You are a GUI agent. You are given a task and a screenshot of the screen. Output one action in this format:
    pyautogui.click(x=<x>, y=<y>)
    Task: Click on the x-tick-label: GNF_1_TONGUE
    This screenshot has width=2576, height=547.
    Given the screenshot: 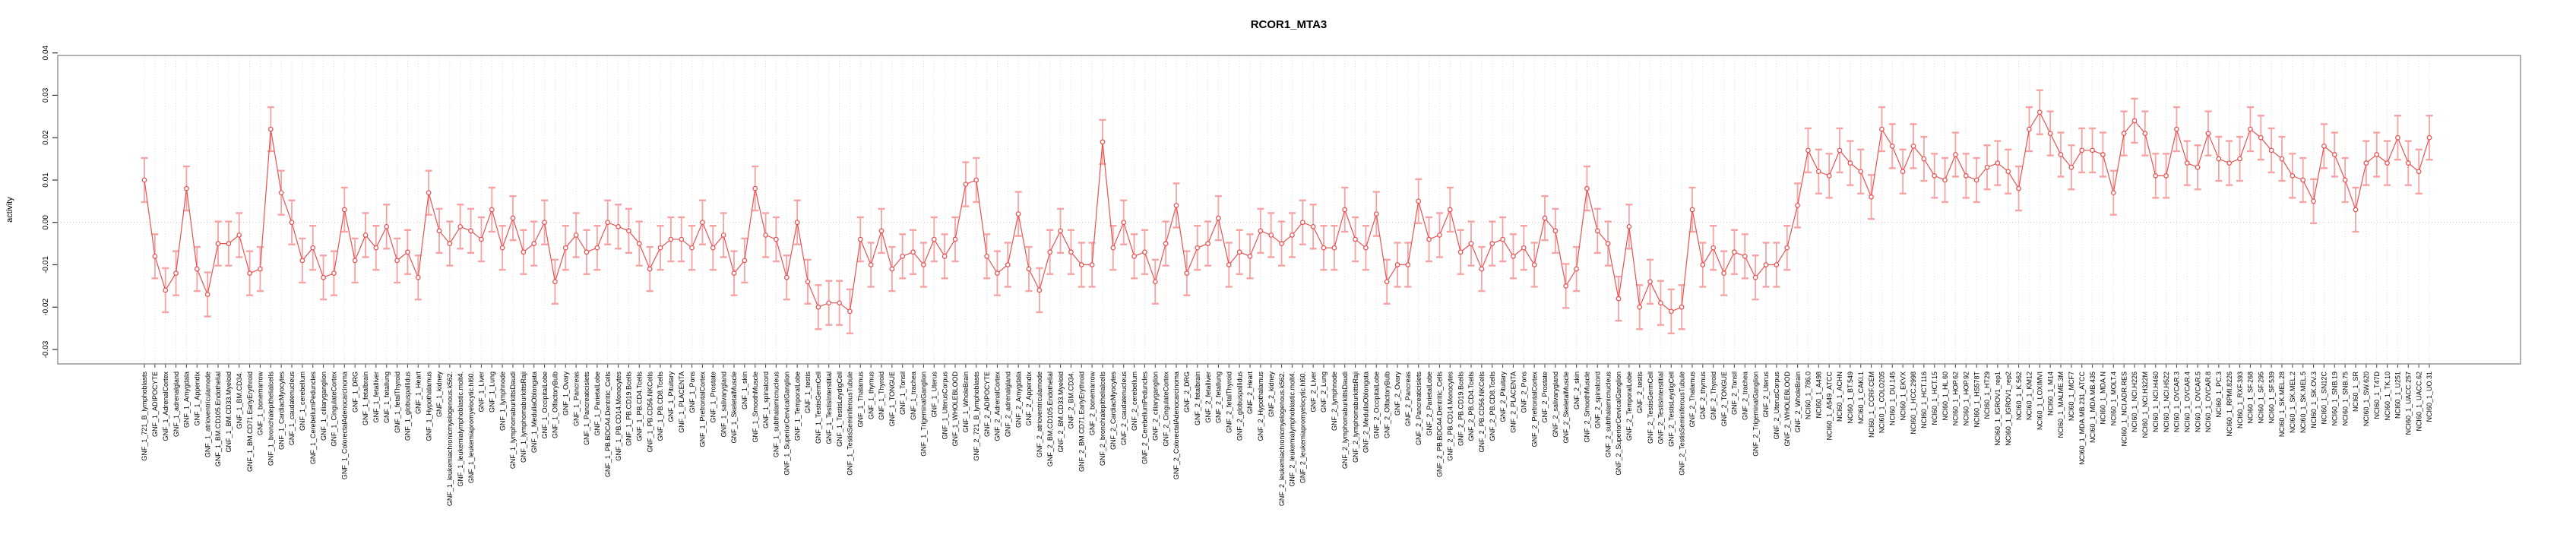 What is the action you would take?
    pyautogui.click(x=892, y=399)
    